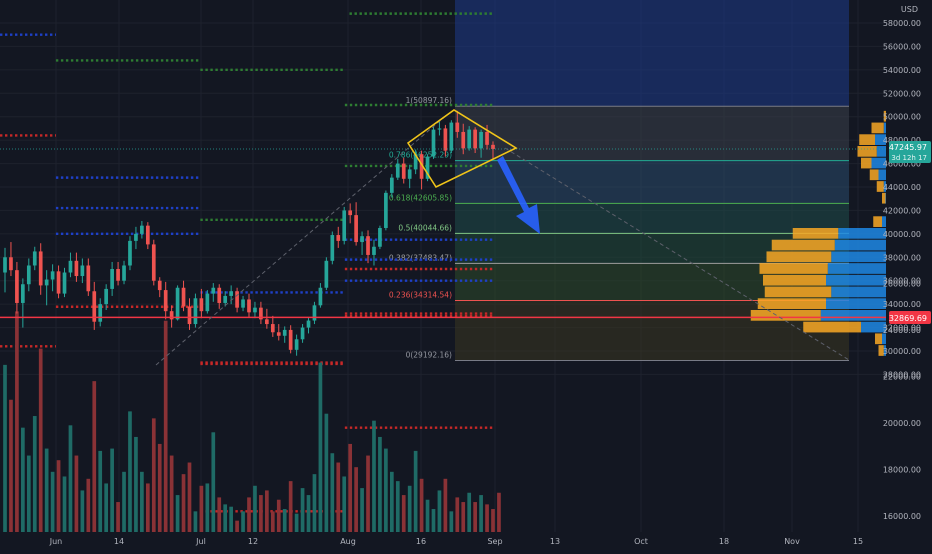 The height and width of the screenshot is (554, 932). I want to click on fib-level-label: 0.5(40044.66), so click(425, 227).